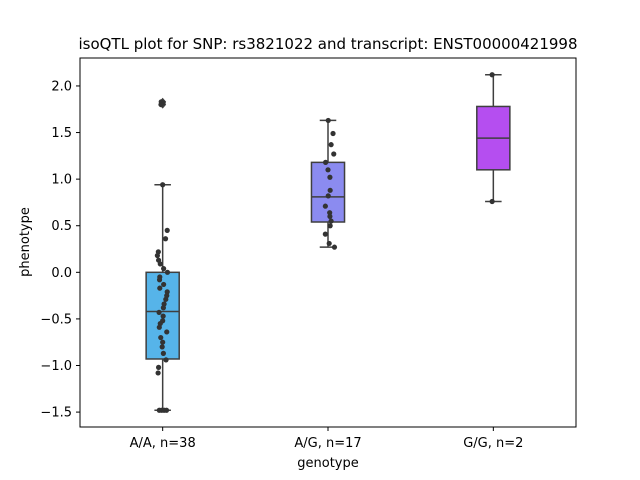  Describe the element at coordinates (61, 86) in the screenshot. I see `y-tick-label: 2.0` at that location.